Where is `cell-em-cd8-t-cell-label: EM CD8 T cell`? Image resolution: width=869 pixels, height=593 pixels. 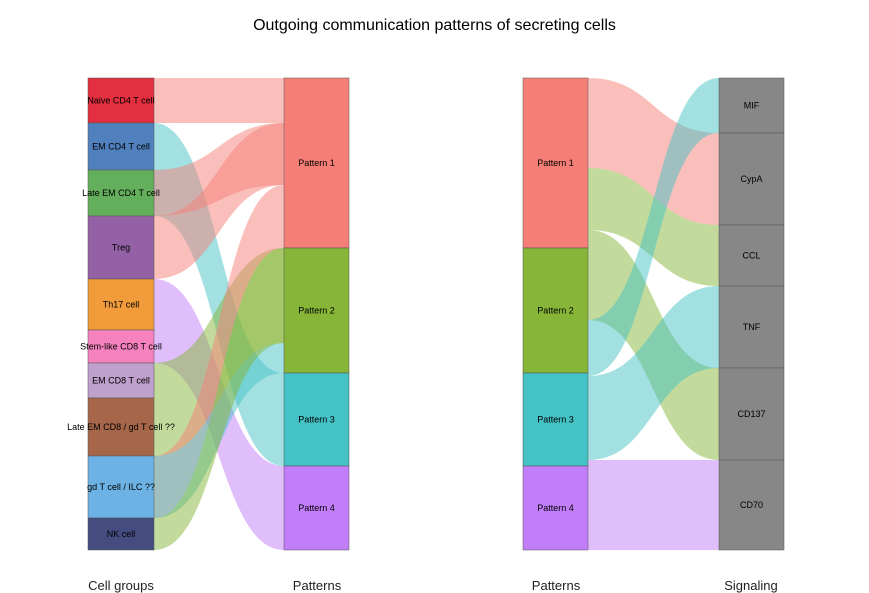 cell-em-cd8-t-cell-label: EM CD8 T cell is located at coordinates (121, 381).